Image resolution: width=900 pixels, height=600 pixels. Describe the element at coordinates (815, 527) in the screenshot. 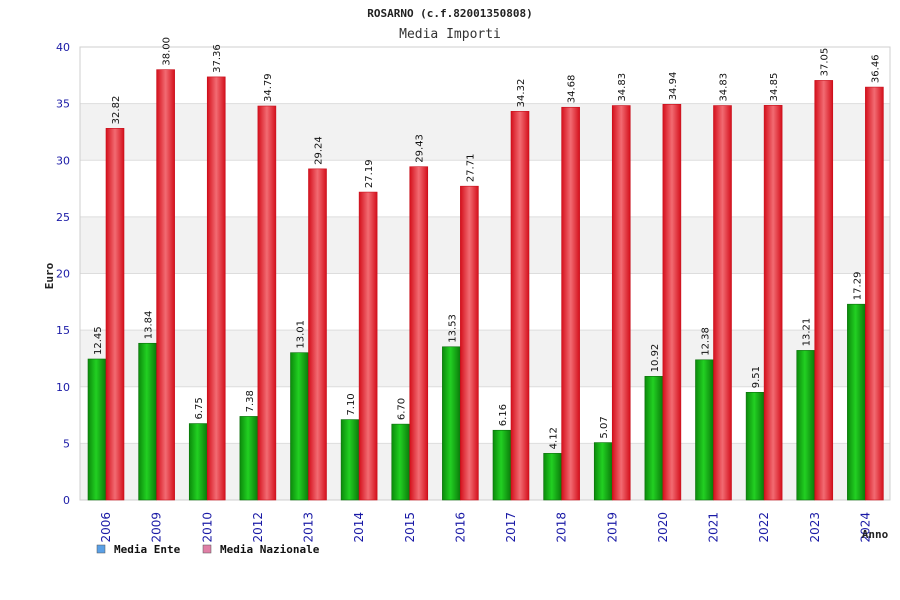

I see `x-tick-label: 2023` at that location.